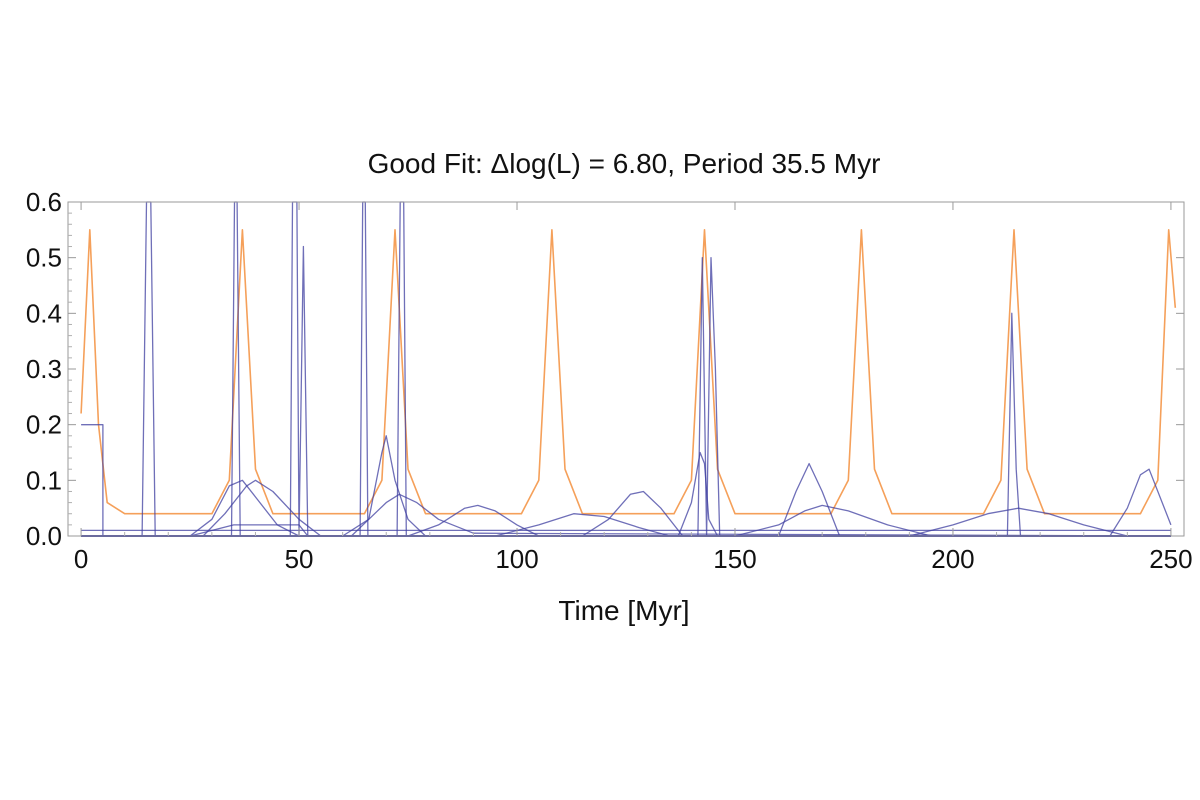  Describe the element at coordinates (44, 258) in the screenshot. I see `y-tick-label: 0.5` at that location.